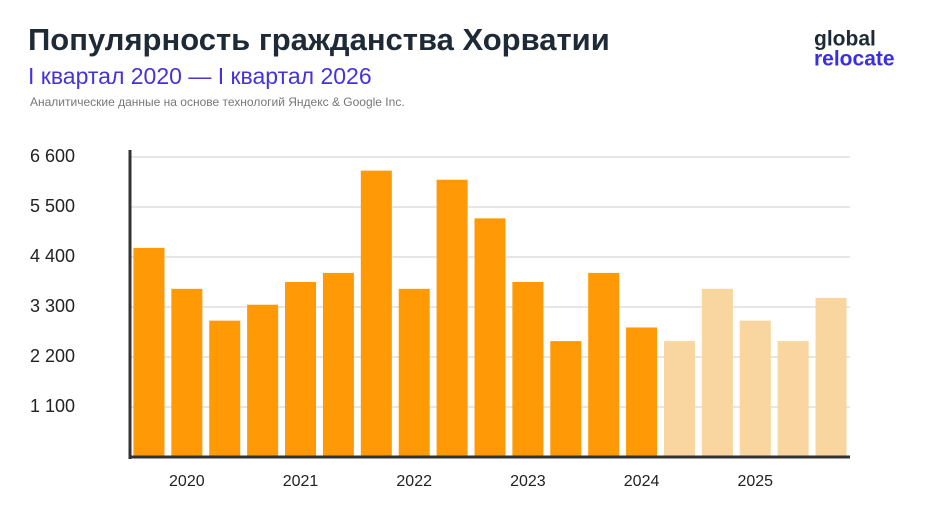 This screenshot has width=935, height=527. What do you see at coordinates (642, 481) in the screenshot?
I see `x-tick-label: 2024` at bounding box center [642, 481].